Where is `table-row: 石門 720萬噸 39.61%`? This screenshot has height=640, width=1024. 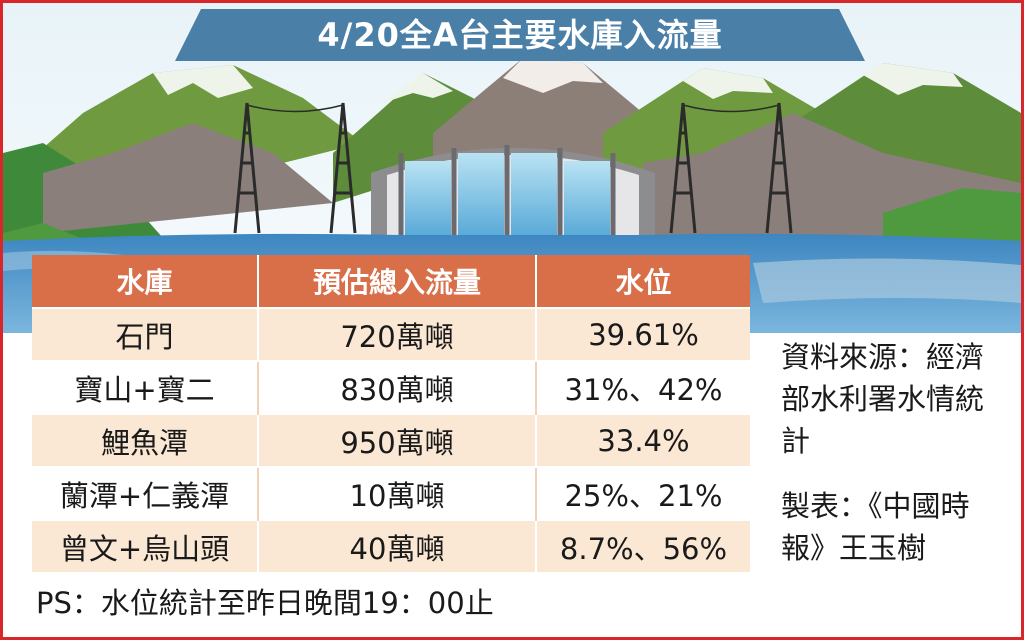 table-row: 石門 720萬噸 39.61% is located at coordinates (391, 334).